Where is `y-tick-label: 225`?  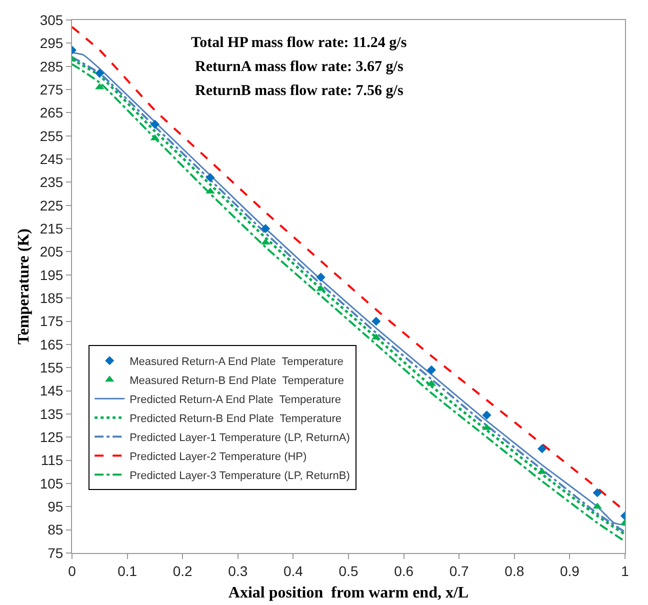 y-tick-label: 225 is located at coordinates (52, 205).